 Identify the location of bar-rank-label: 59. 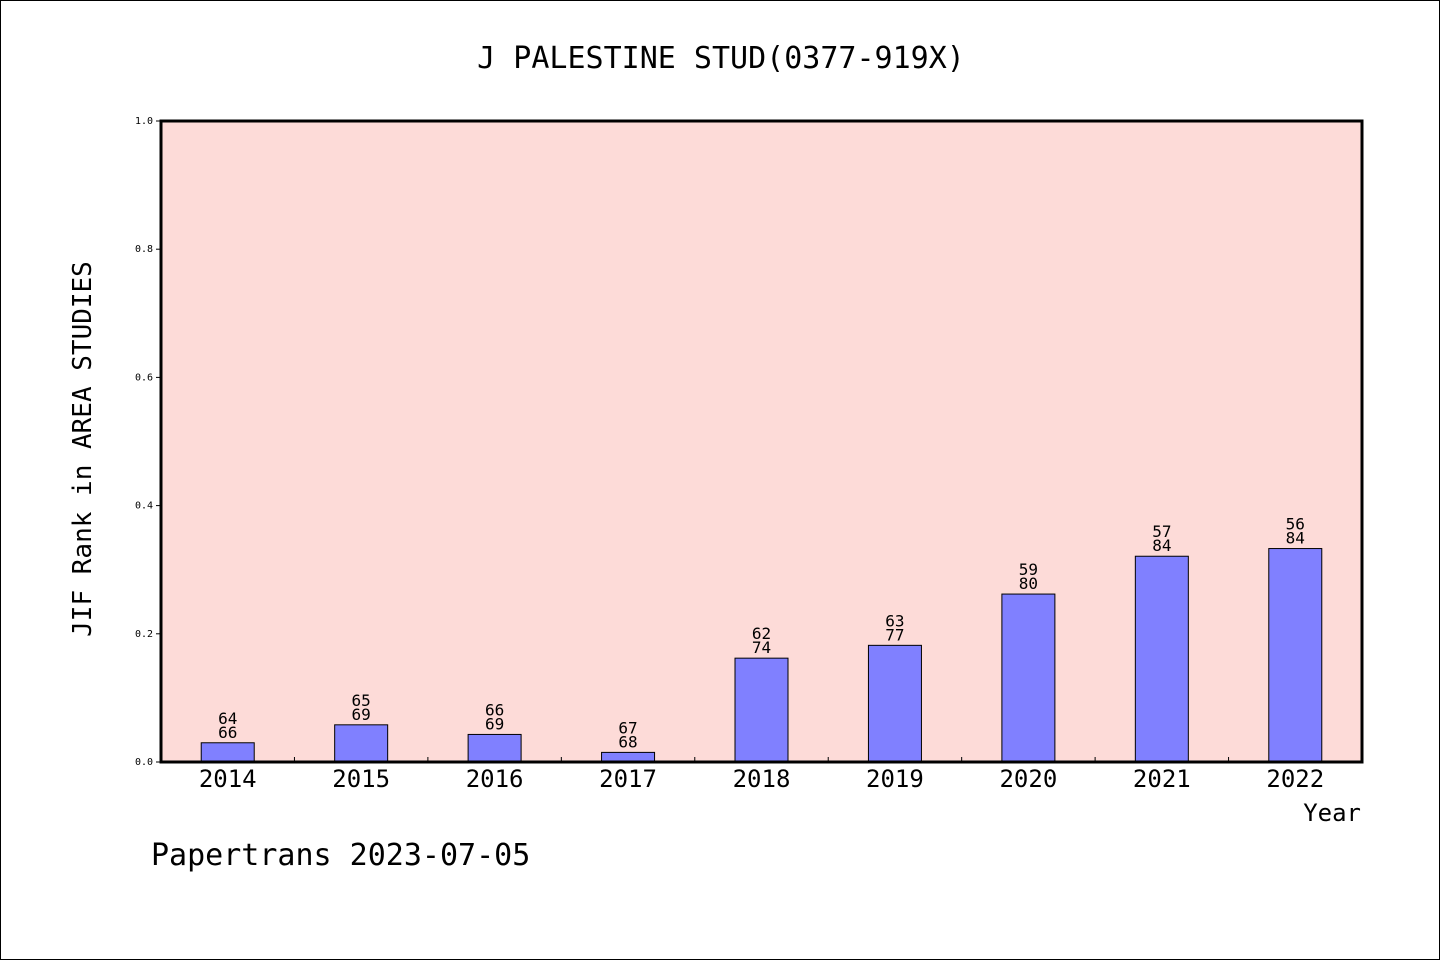
(1028, 569).